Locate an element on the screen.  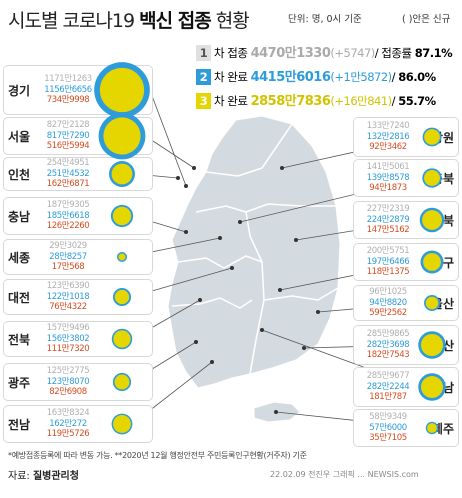
region-dose3-value: 94만1873 is located at coordinates (388, 188).